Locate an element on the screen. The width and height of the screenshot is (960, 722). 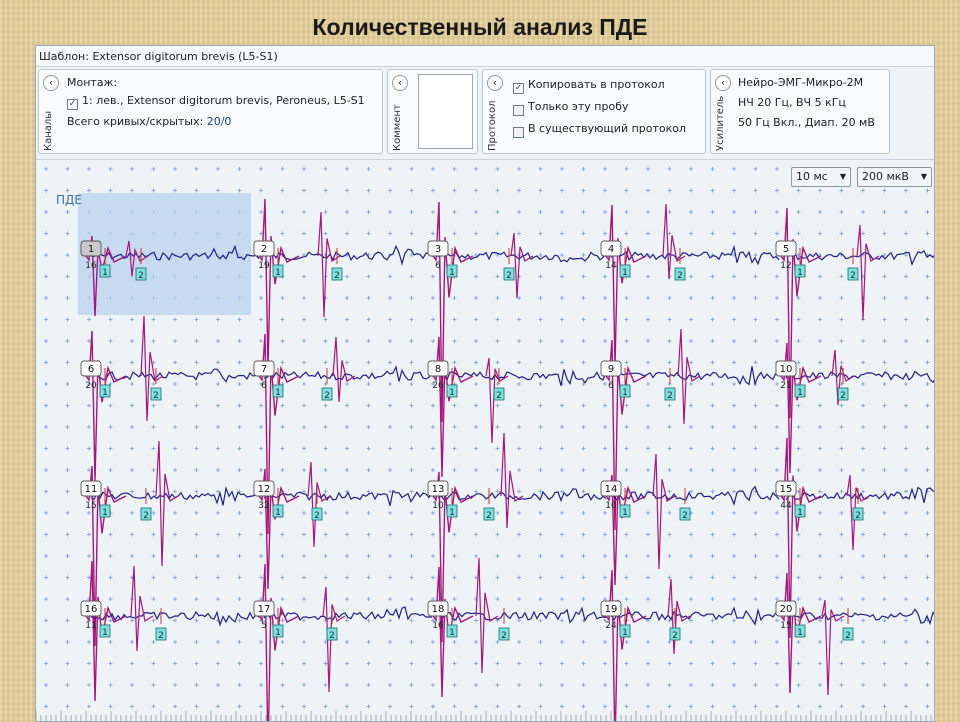
timebase-select: 10 мс ▼ is located at coordinates (821, 177).